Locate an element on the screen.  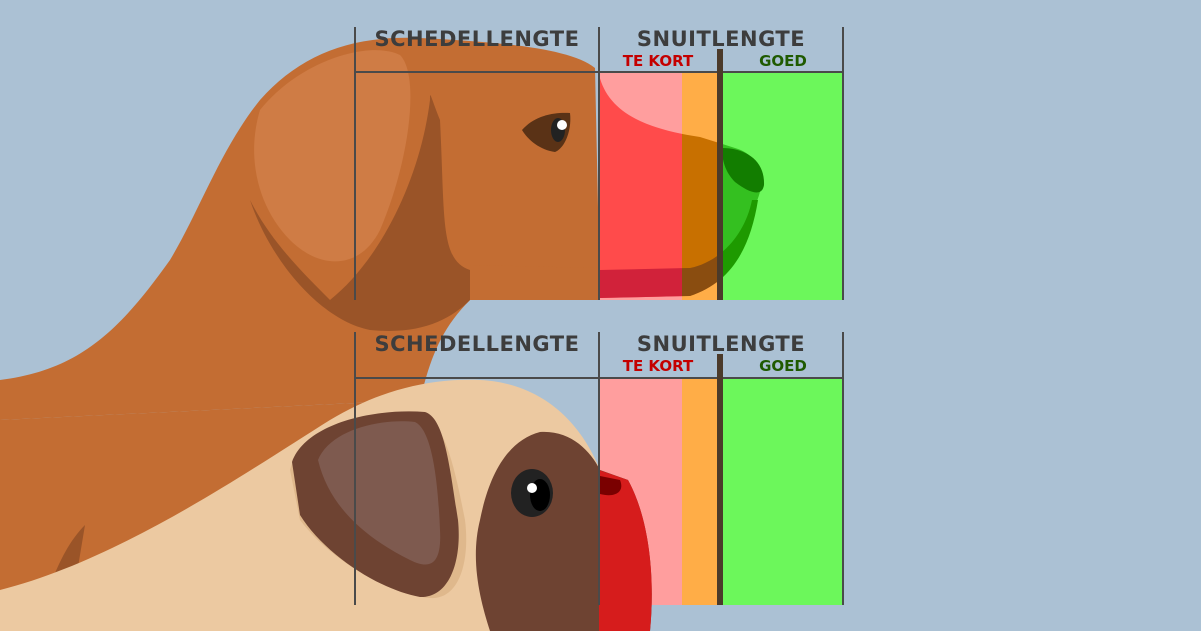
pug-eye is located at coordinates (532, 493).